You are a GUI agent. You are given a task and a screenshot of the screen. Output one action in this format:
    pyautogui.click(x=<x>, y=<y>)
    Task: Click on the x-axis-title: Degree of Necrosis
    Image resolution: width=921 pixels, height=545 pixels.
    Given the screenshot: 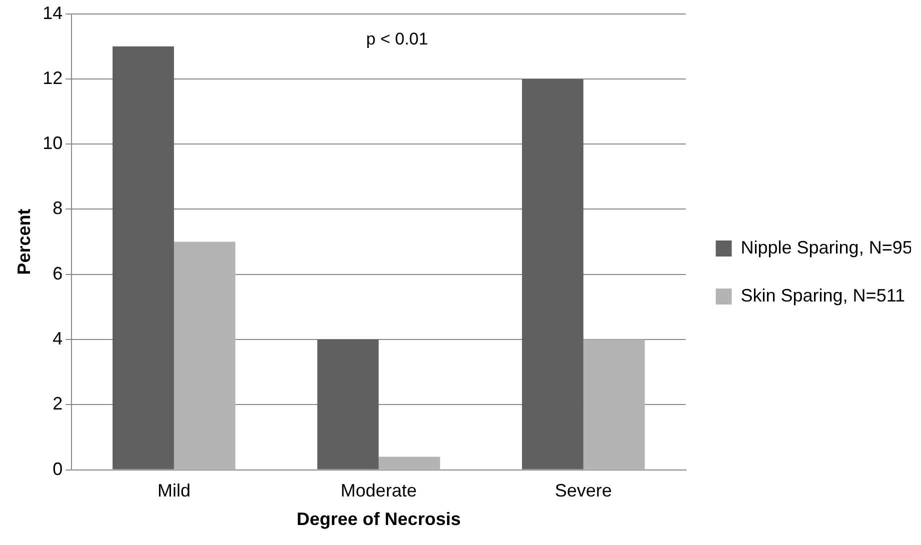 What is the action you would take?
    pyautogui.click(x=378, y=519)
    